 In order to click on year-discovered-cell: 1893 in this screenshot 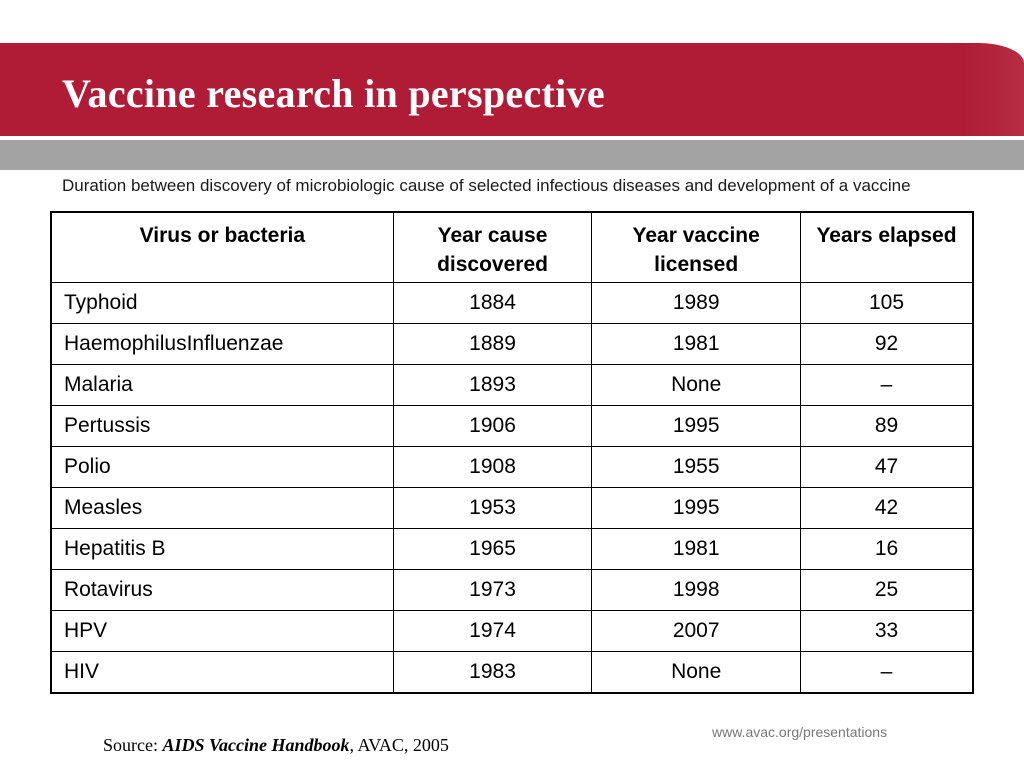, I will do `click(492, 384)`.